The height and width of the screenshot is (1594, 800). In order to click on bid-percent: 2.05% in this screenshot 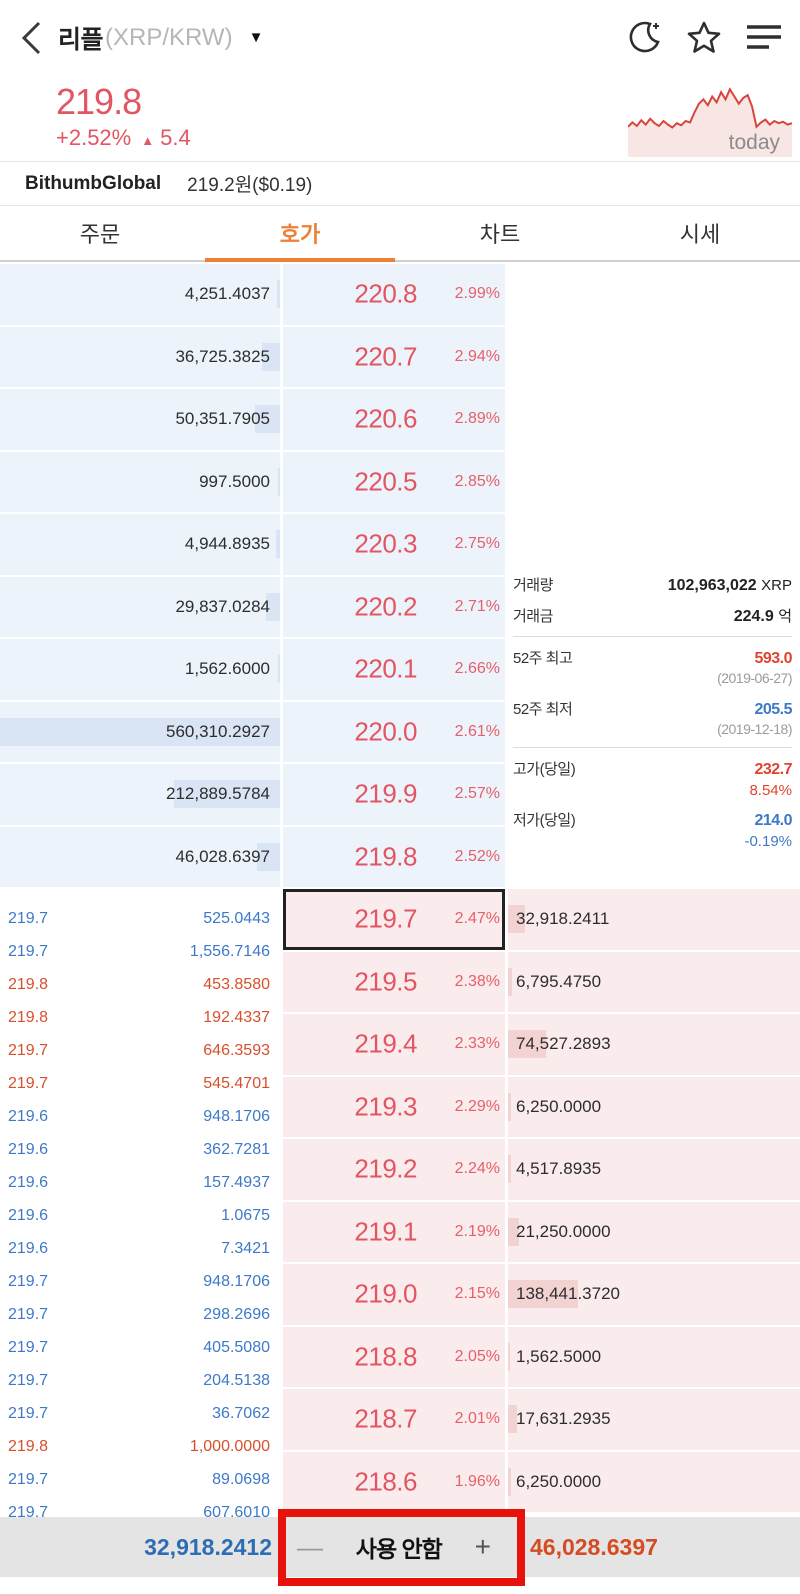, I will do `click(477, 1356)`.